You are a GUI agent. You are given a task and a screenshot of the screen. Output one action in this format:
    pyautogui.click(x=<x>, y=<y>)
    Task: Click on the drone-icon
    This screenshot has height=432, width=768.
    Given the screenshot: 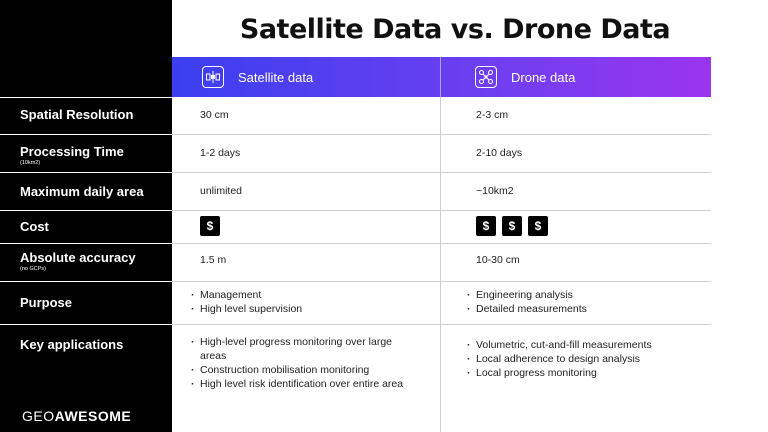 What is the action you would take?
    pyautogui.click(x=486, y=77)
    